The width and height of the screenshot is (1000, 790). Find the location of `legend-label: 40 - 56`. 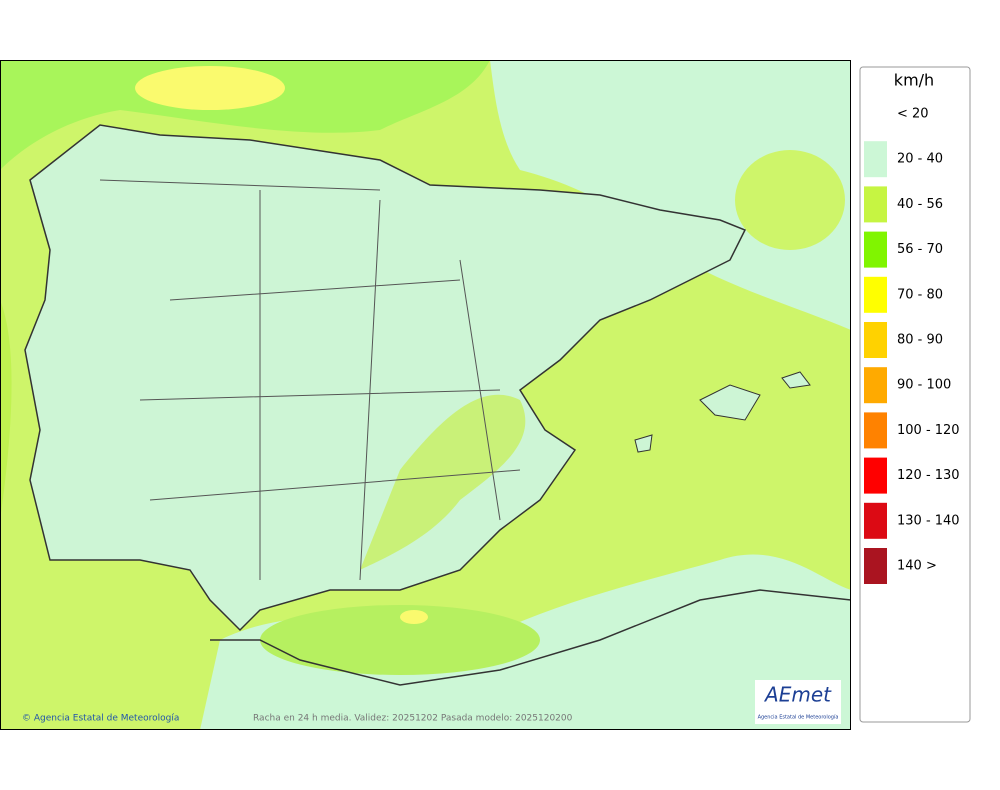

legend-label: 40 - 56 is located at coordinates (920, 204).